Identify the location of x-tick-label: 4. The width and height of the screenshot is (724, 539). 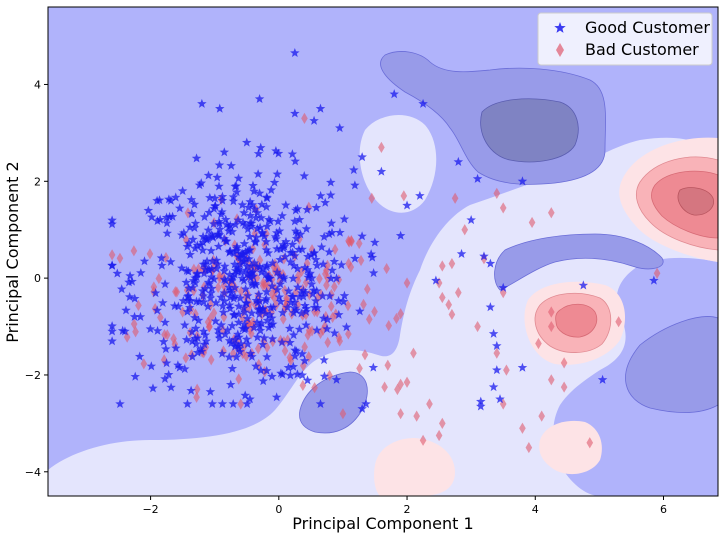
(535, 509).